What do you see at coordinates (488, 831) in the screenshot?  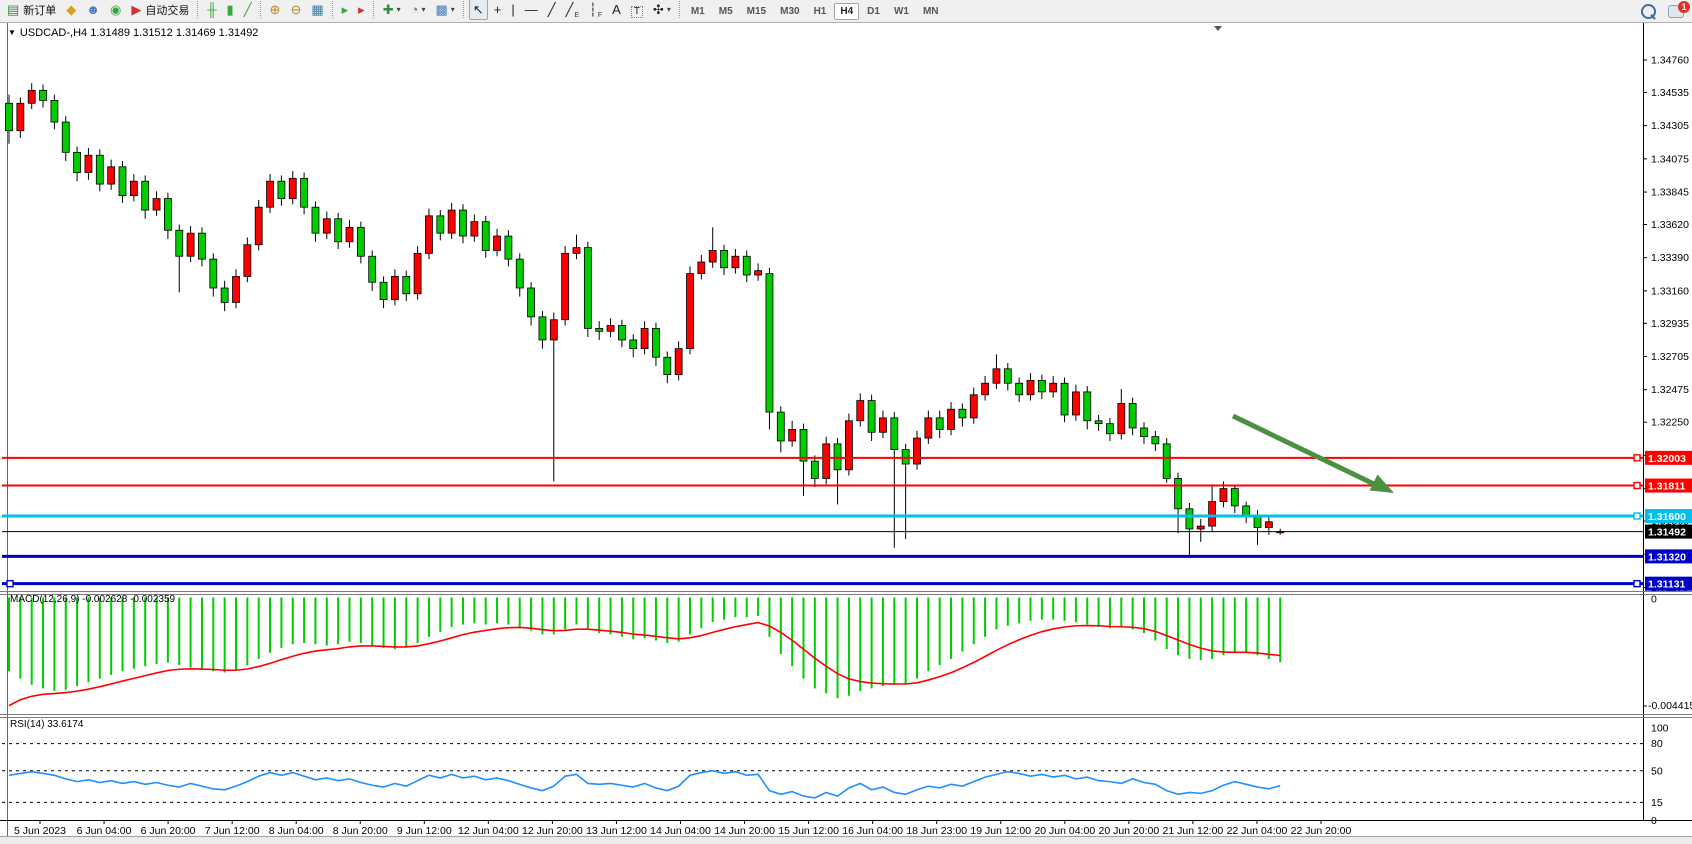 I see `time-tick-label: 12 Jun 04:00` at bounding box center [488, 831].